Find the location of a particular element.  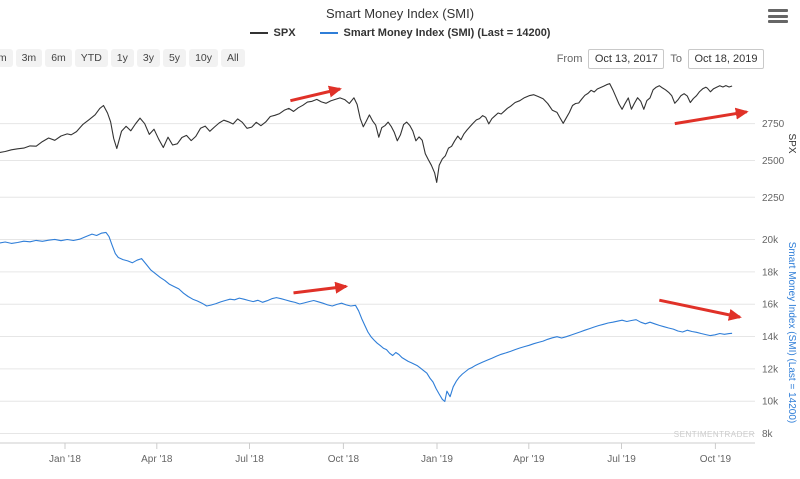

y-axis-tick-label: 16k is located at coordinates (770, 305).